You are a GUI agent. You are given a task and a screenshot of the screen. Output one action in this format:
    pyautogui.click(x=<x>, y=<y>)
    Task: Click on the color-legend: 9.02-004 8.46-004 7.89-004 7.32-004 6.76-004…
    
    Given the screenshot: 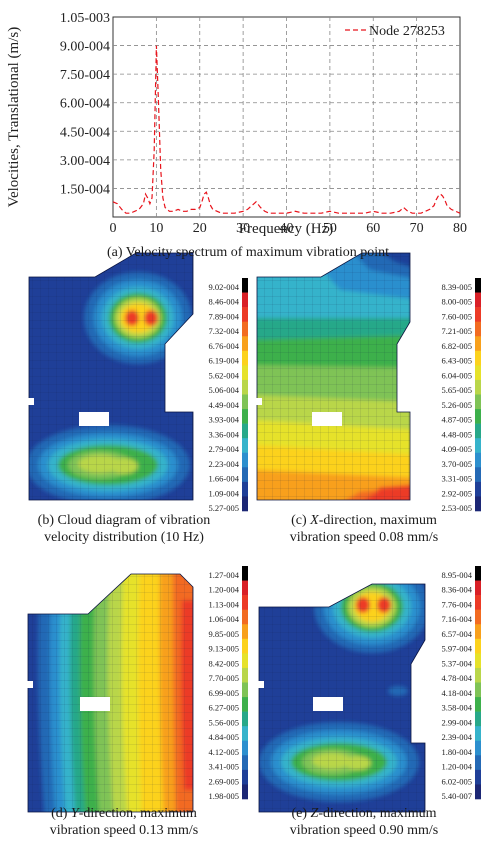 What is the action you would take?
    pyautogui.click(x=228, y=395)
    